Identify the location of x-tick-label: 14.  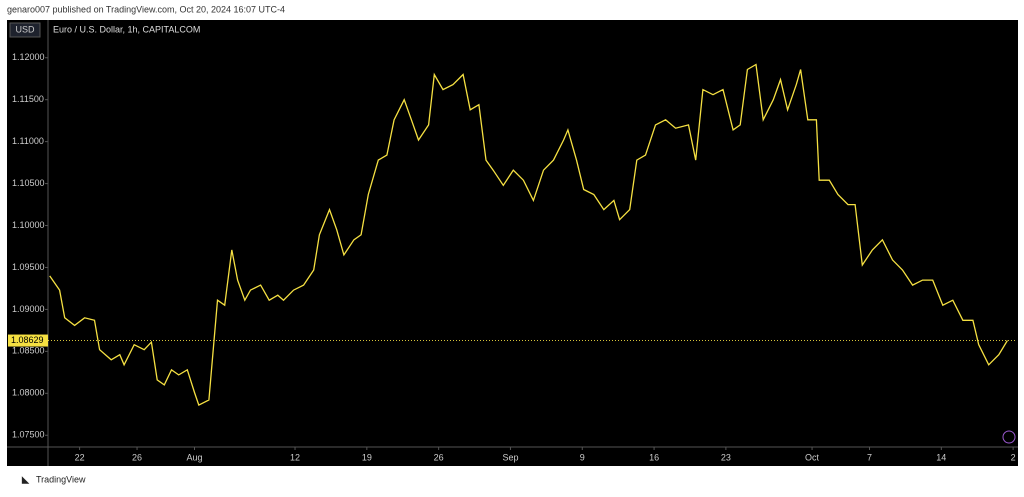
(941, 457).